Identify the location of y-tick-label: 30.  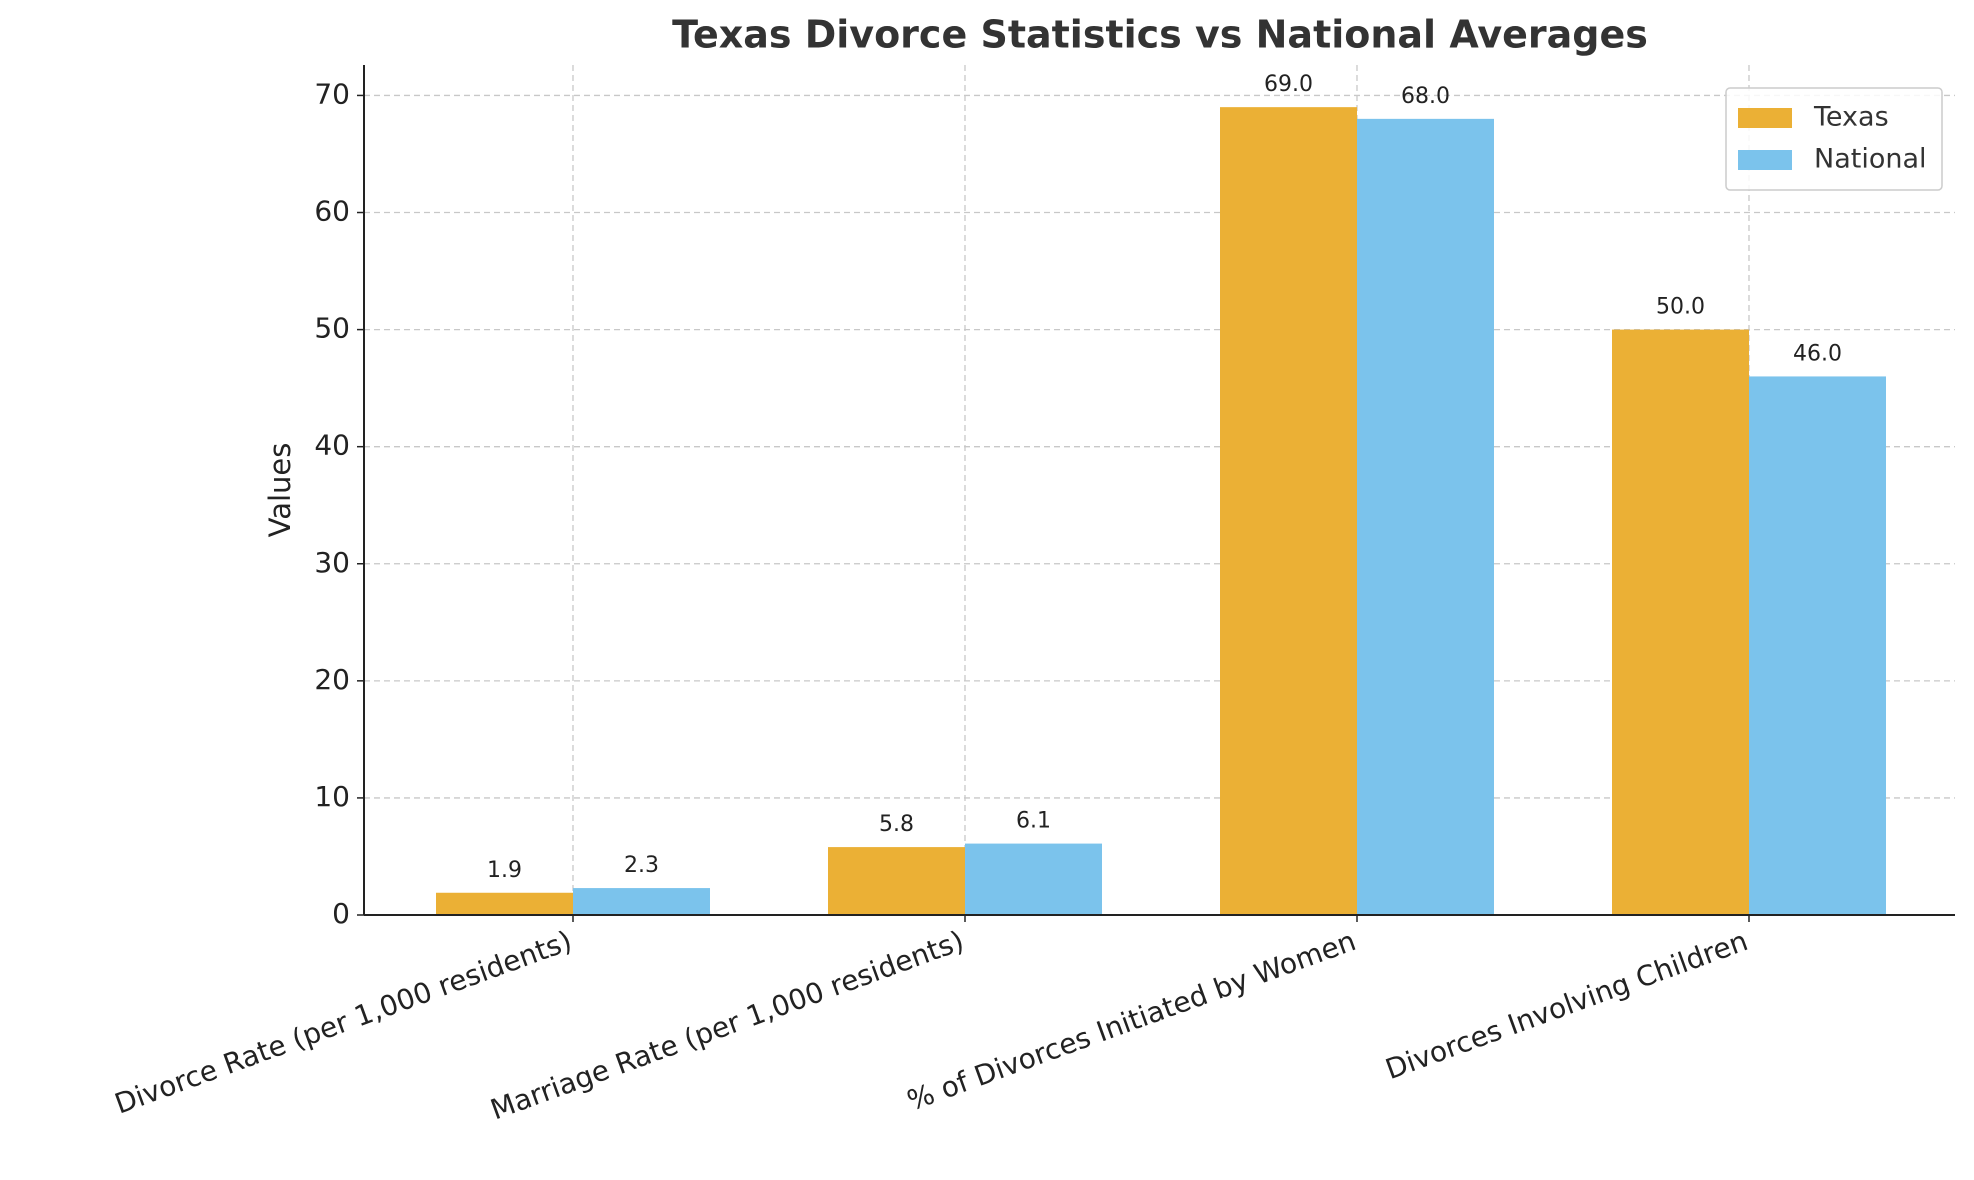
(332, 562).